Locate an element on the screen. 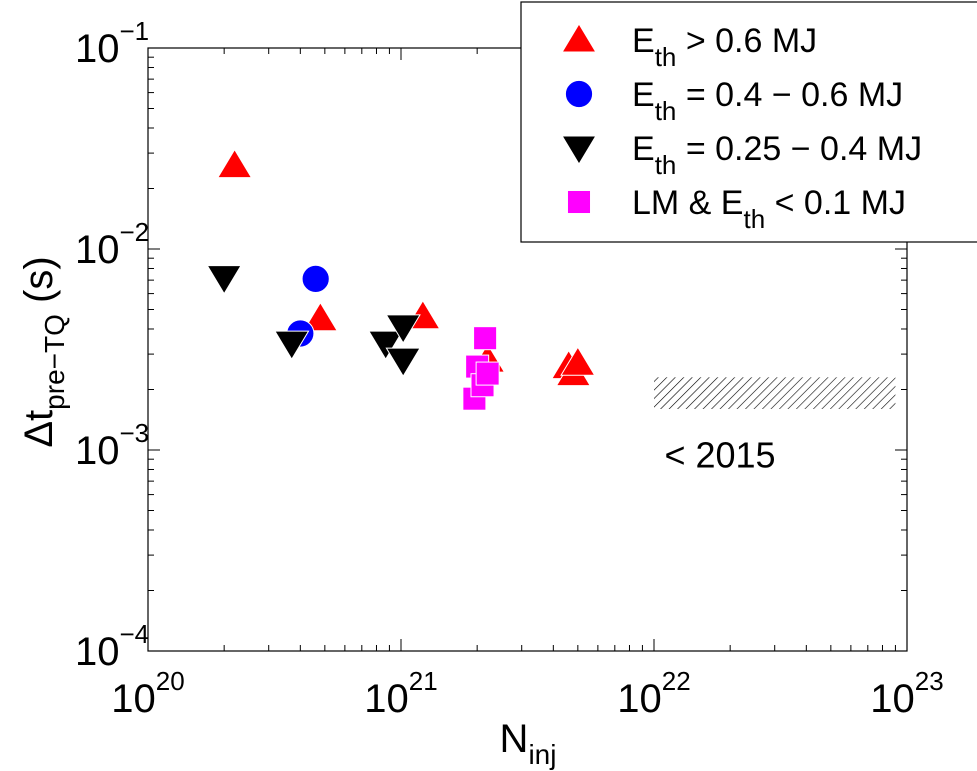  y-tick-label-0: 10⁻⁴ is located at coordinates (112, 646).